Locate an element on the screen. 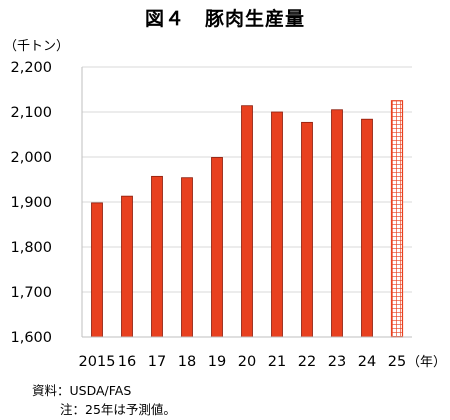  x-tick-label: 21 is located at coordinates (277, 362).